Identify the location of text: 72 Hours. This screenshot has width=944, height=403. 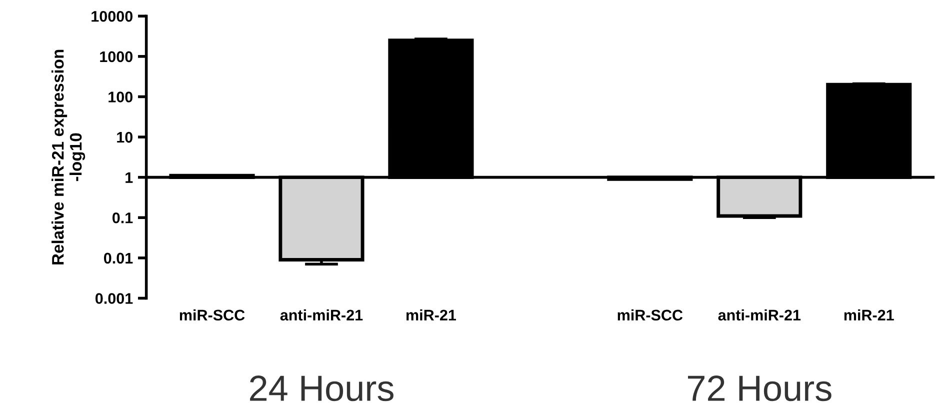
(760, 389).